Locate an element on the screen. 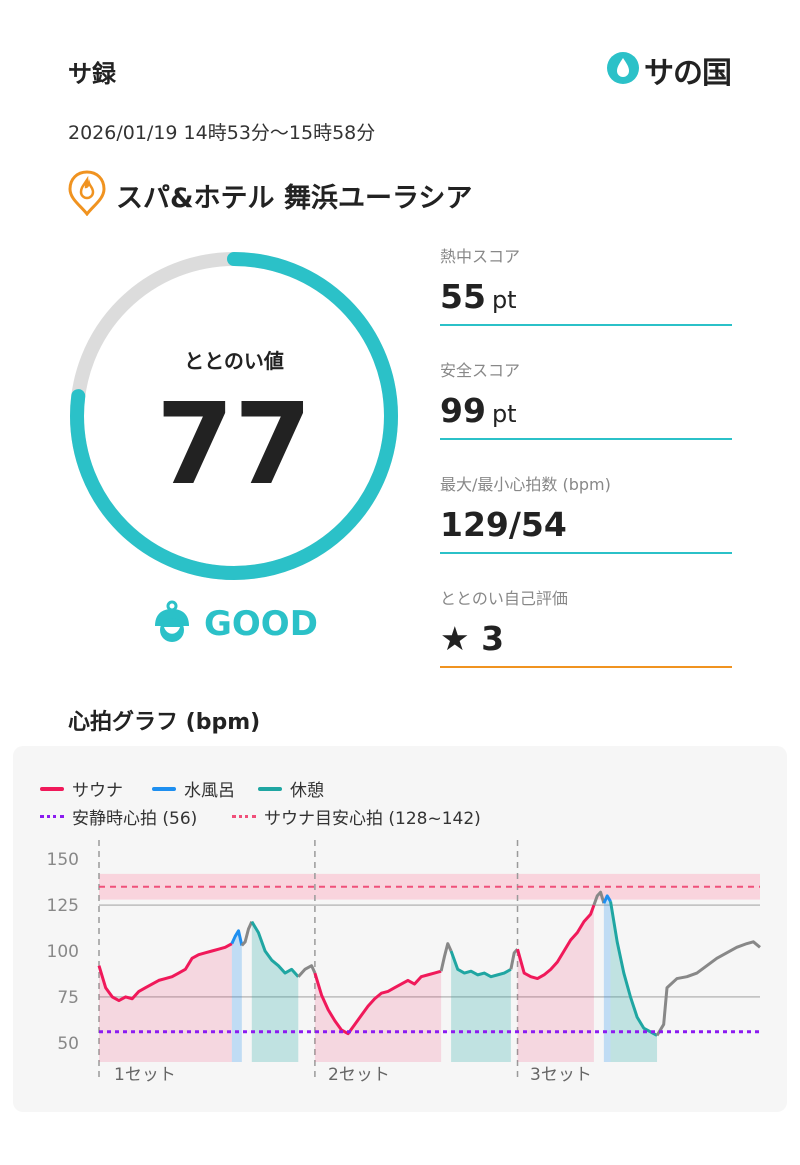  rating-badge: GOOD is located at coordinates (234, 624).